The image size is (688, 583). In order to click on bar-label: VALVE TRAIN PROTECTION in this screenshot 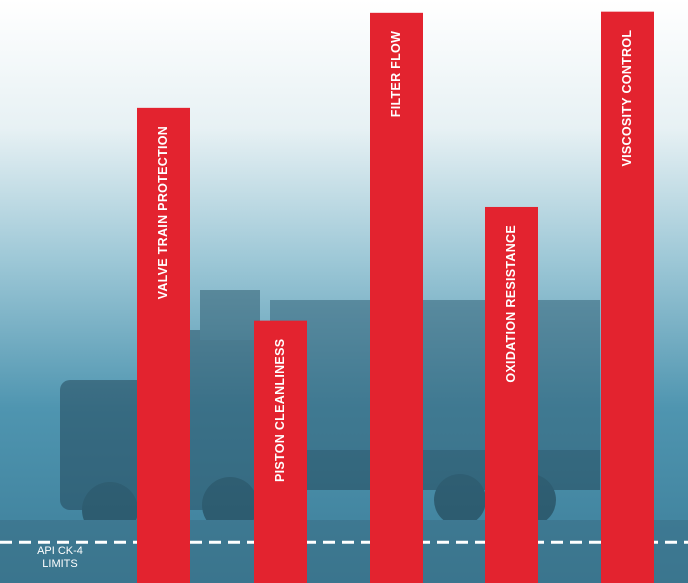, I will do `click(163, 213)`.